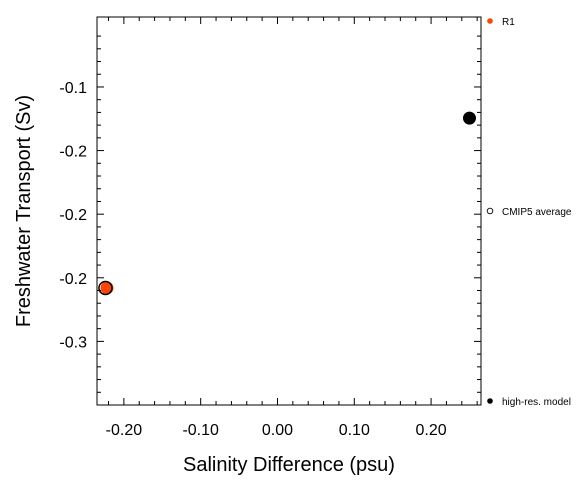  Describe the element at coordinates (508, 22) in the screenshot. I see `legend-label: R1` at that location.